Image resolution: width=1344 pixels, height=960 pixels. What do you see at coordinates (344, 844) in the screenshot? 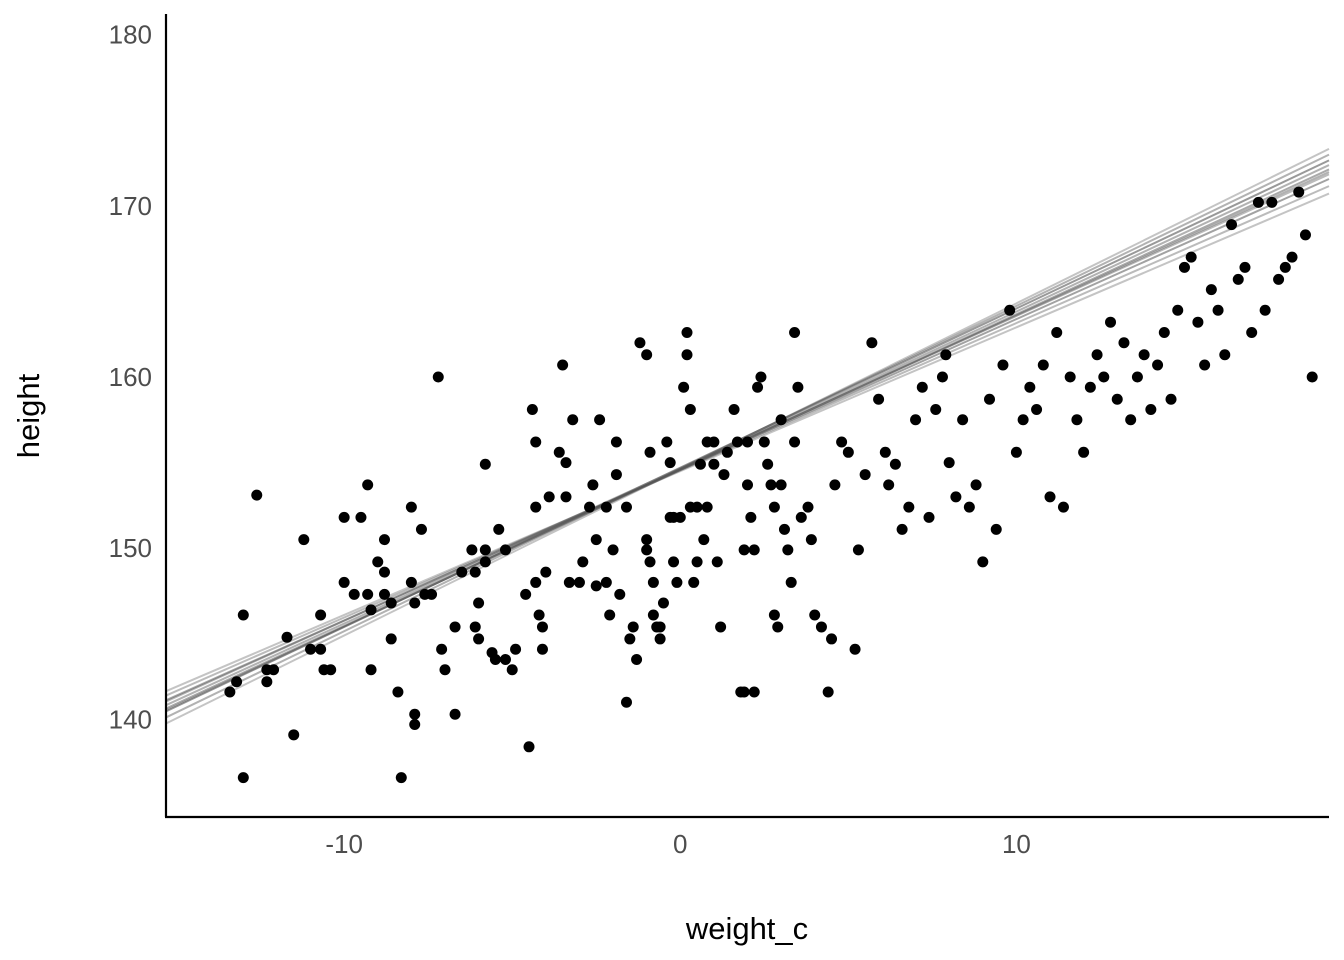
I see `x-tick-label: -10` at bounding box center [344, 844].